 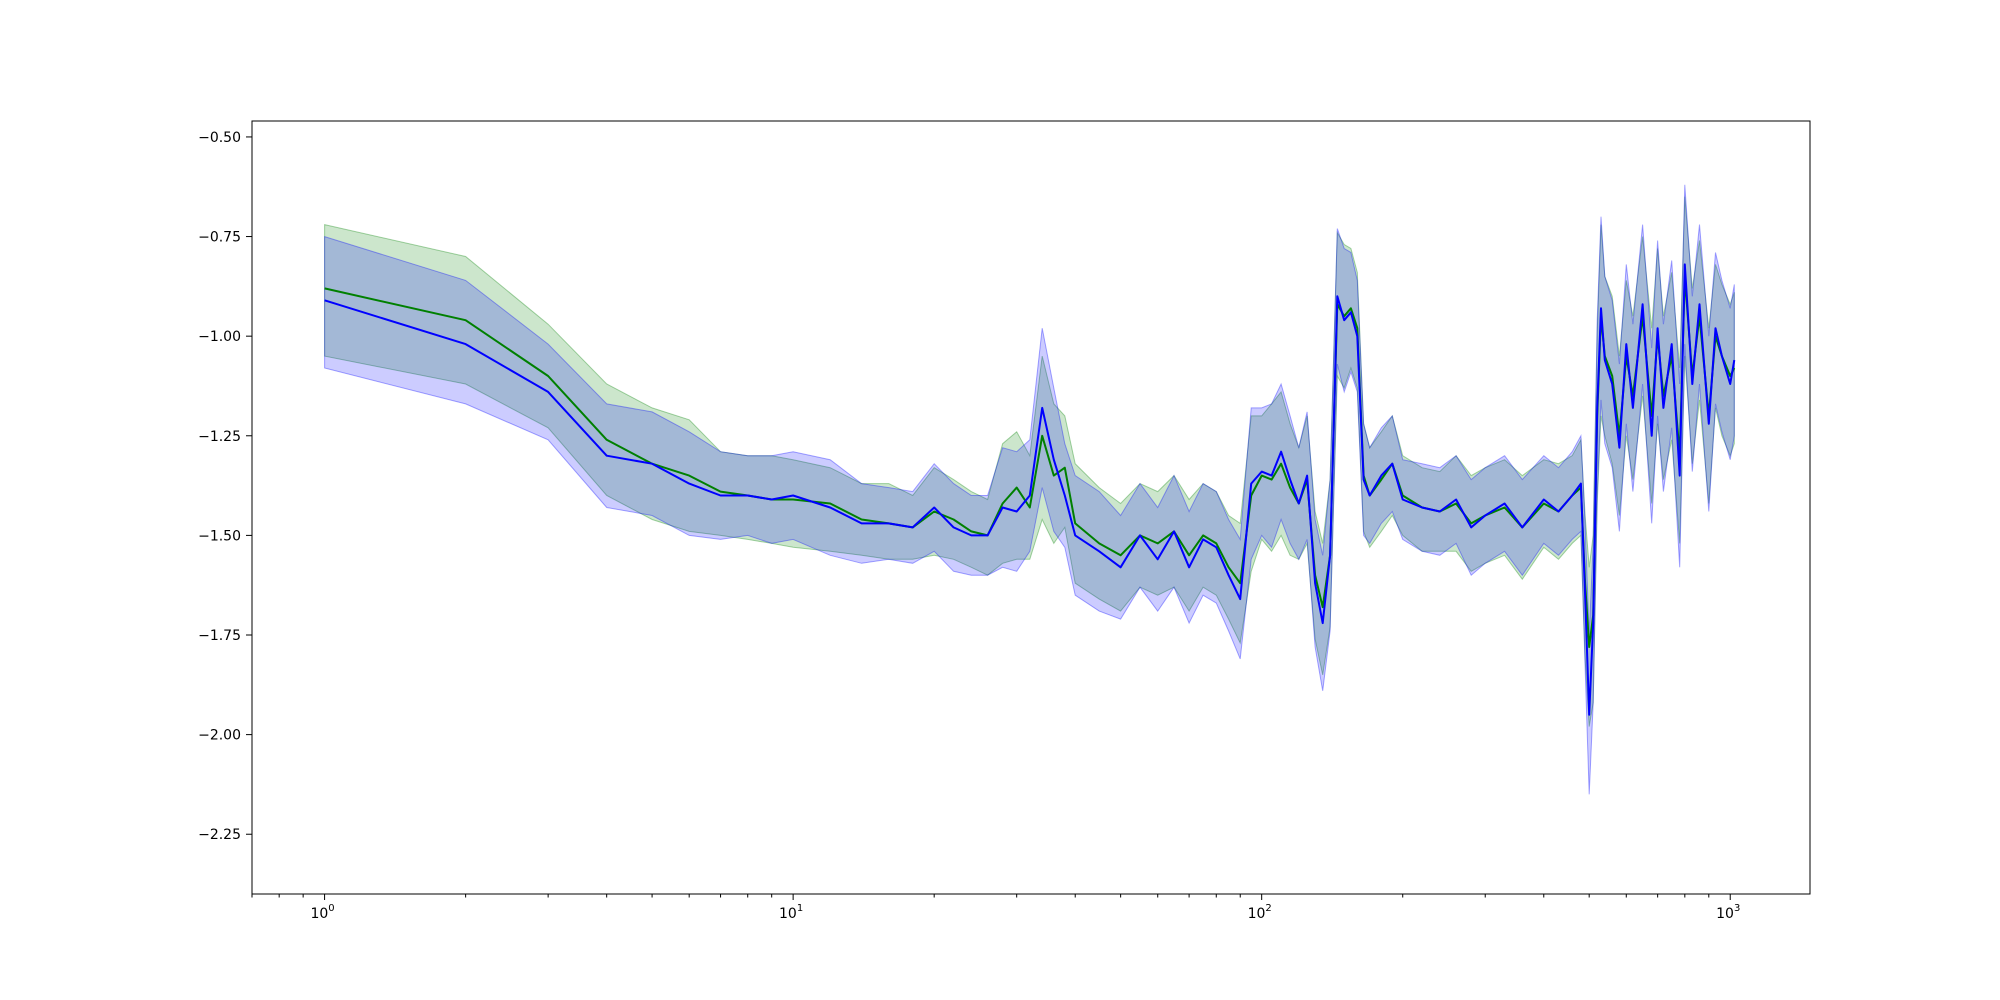 I want to click on x-axis: 10⁰ 10¹ 10² 10³, so click(x=995, y=908).